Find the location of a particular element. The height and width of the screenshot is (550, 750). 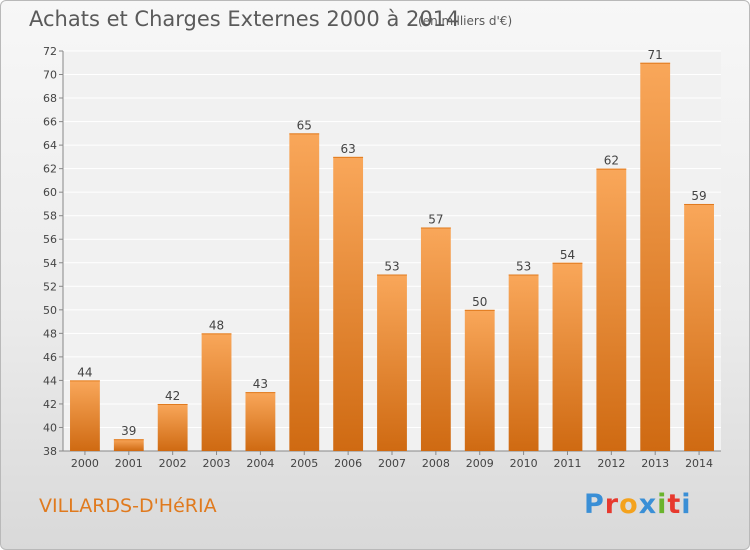

y-tick-label: 68 is located at coordinates (50, 98).